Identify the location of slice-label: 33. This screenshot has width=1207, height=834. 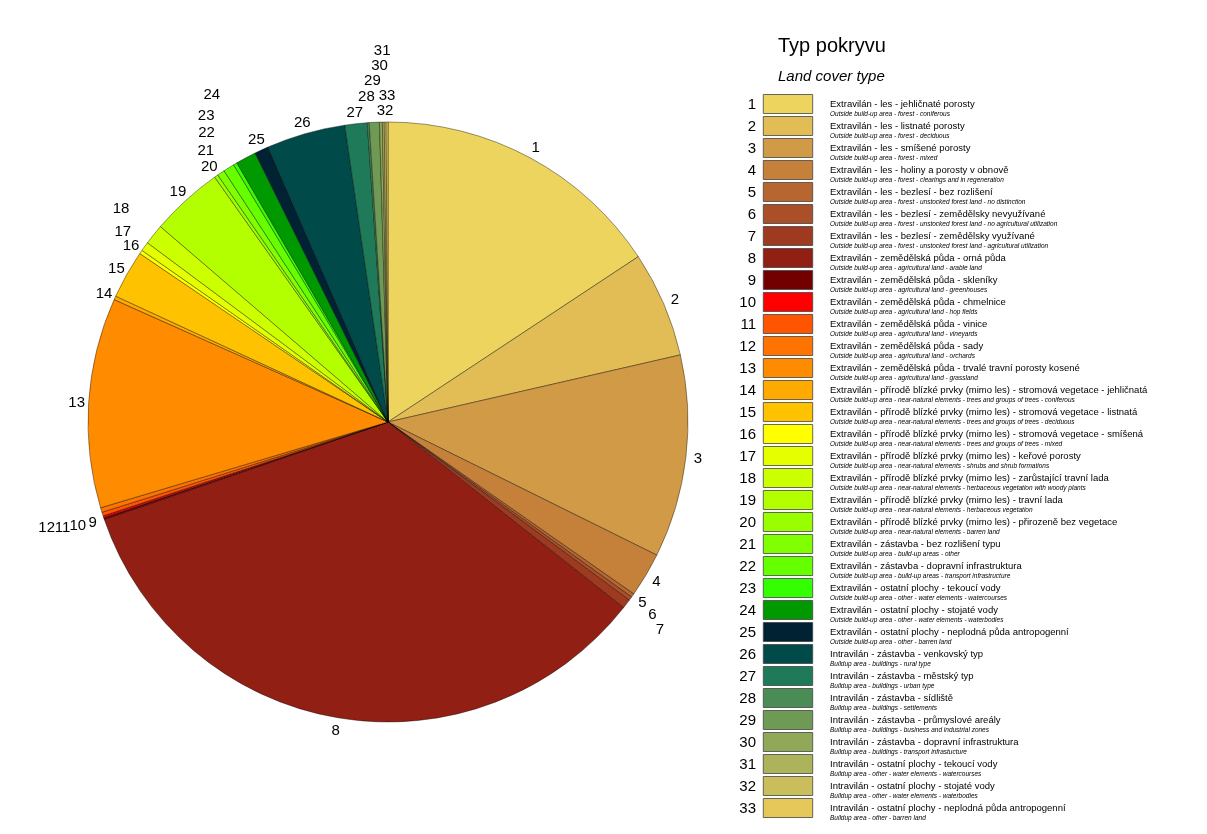
(387, 94).